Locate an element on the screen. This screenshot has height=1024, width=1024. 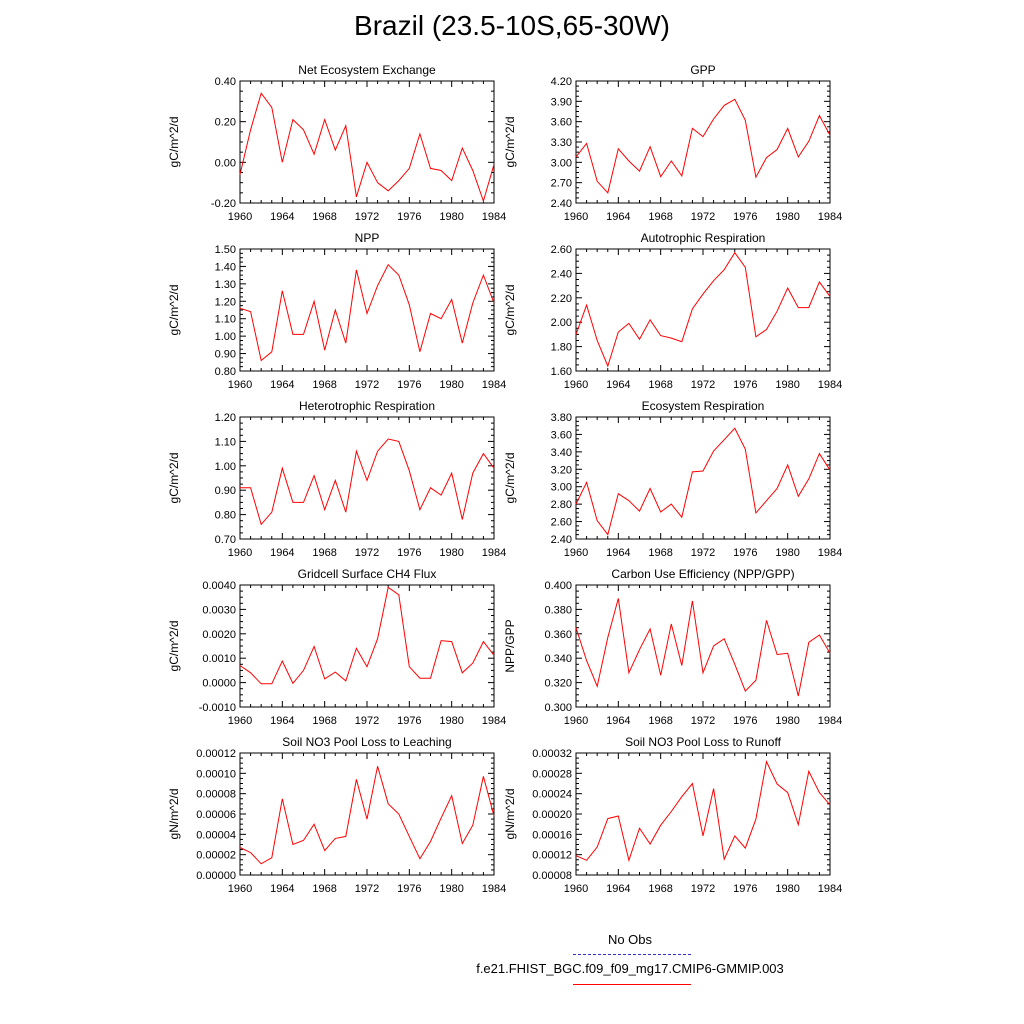
y-tick-label: 0.360 is located at coordinates (558, 635).